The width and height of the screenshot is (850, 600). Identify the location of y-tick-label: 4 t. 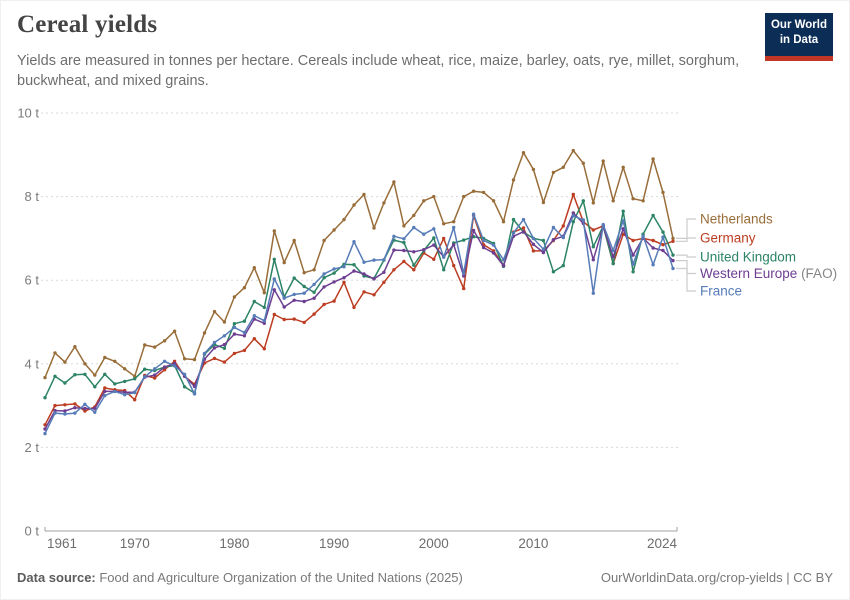
(32, 363).